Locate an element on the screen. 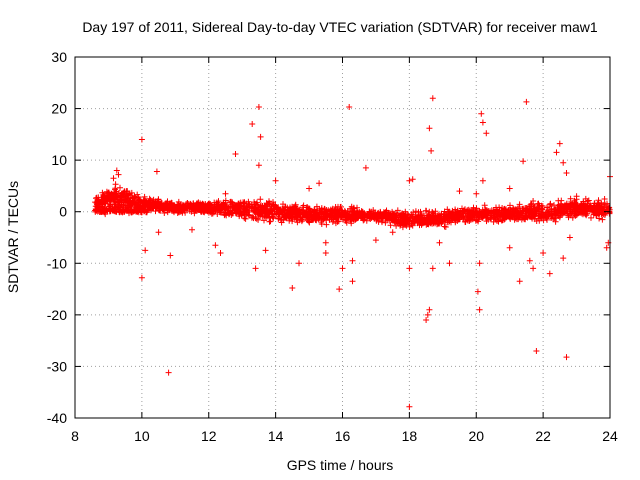  x-tick-label: 8 is located at coordinates (75, 436).